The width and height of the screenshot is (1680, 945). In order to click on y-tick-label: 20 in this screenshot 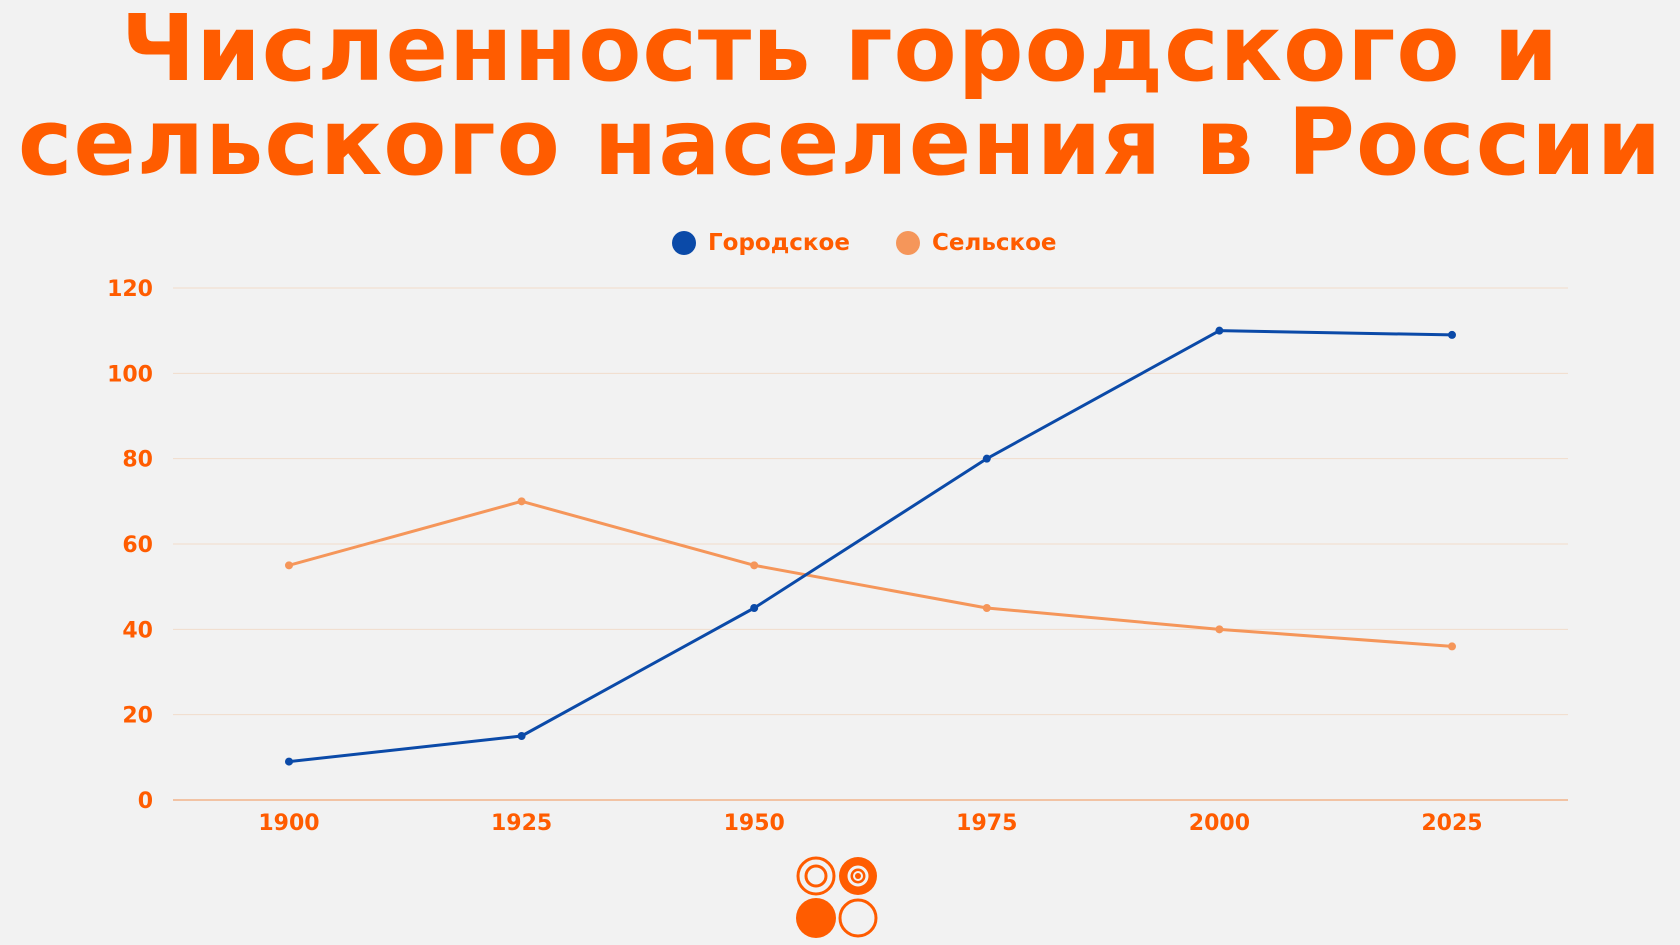, I will do `click(137, 716)`.